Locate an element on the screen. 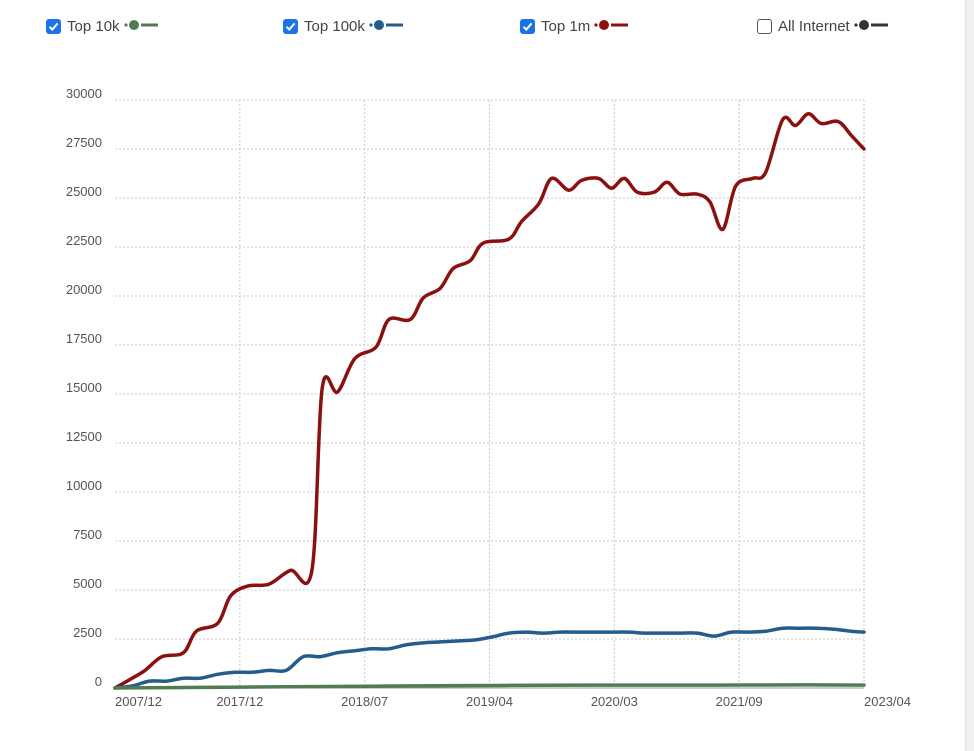 The height and width of the screenshot is (751, 974). x-tick-label: 2007/12 is located at coordinates (138, 701).